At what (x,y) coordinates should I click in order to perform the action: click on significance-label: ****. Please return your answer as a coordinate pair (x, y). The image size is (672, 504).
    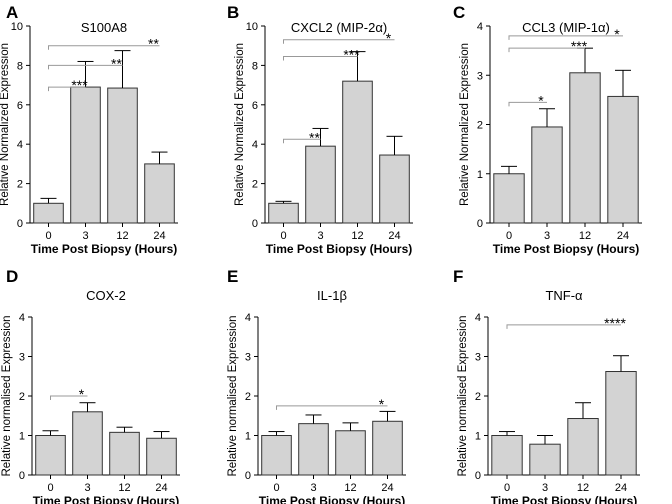
    Looking at the image, I should click on (615, 323).